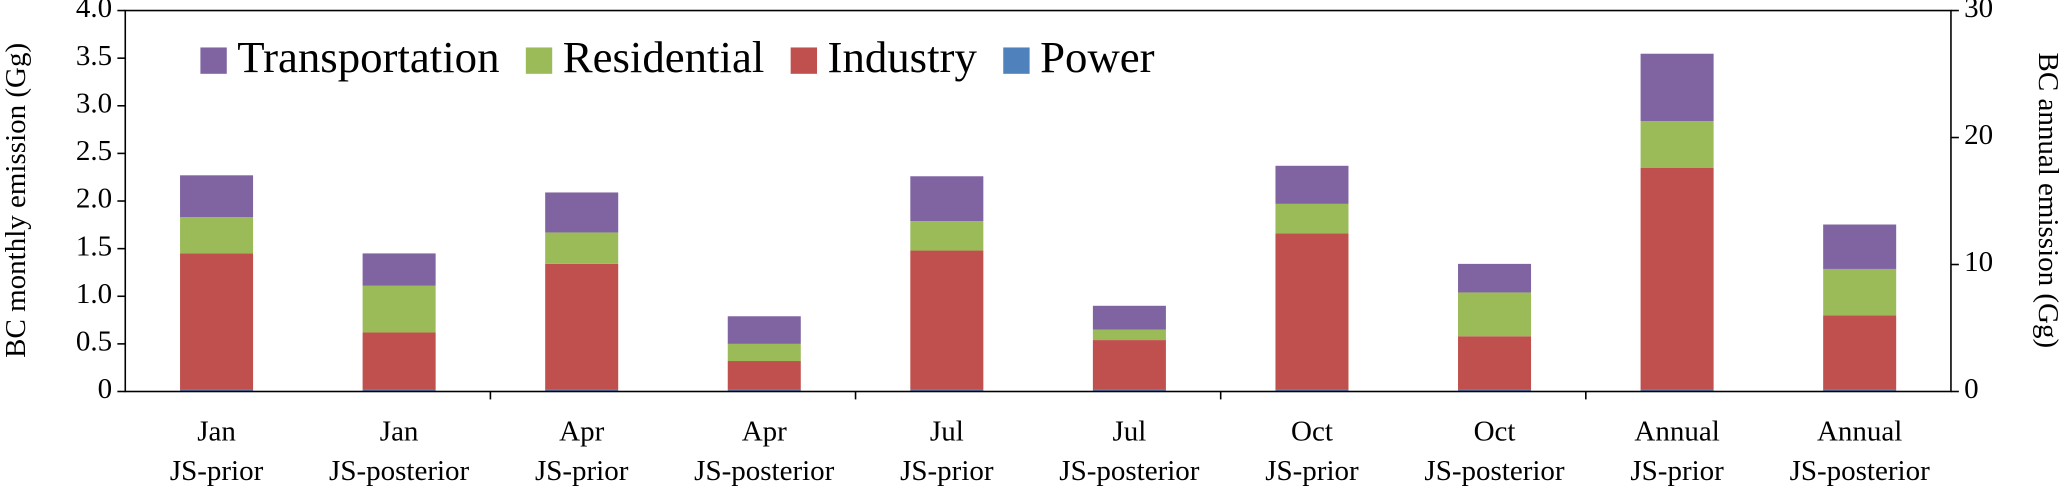 Image resolution: width=2067 pixels, height=493 pixels. Describe the element at coordinates (94, 342) in the screenshot. I see `y-tick-label: 0.5` at that location.